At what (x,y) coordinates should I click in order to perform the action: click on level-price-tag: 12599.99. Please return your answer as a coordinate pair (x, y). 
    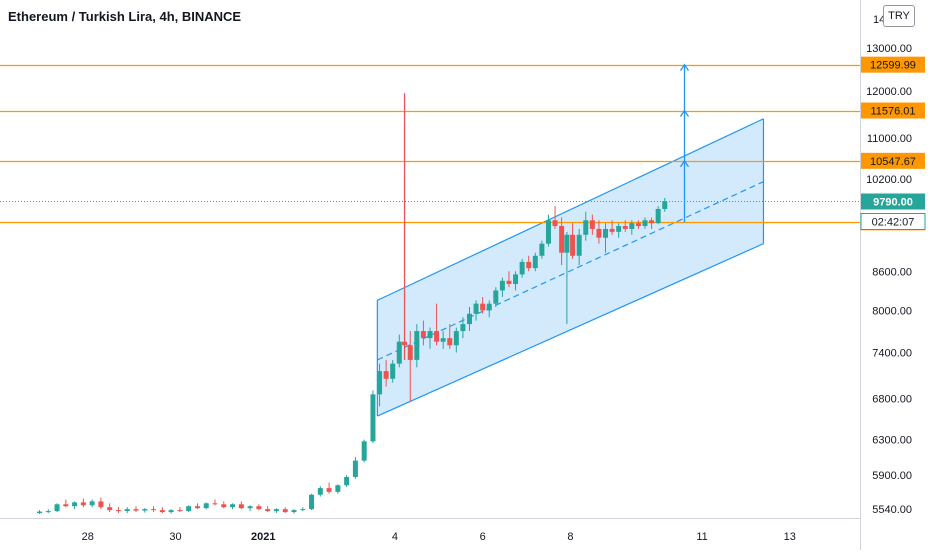
    Looking at the image, I should click on (893, 66).